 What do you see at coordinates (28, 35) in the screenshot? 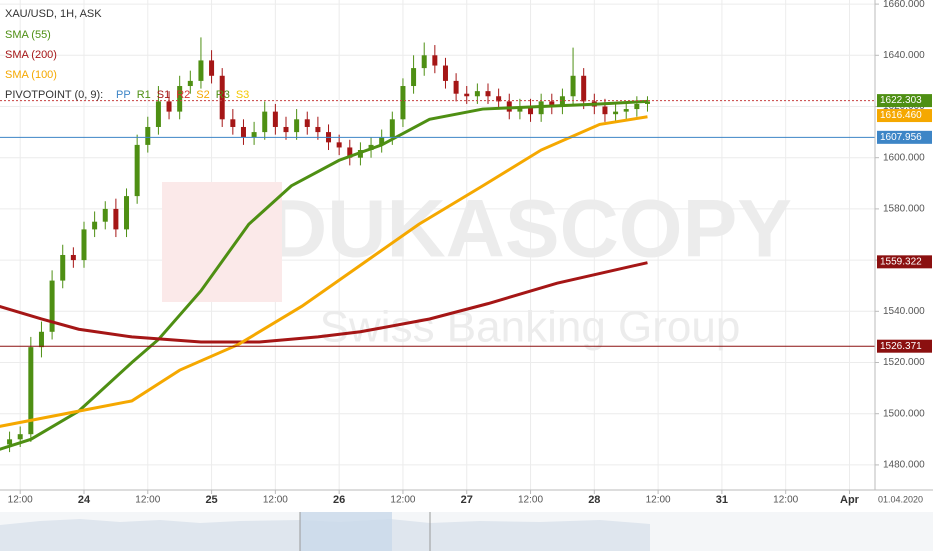
I see `legend-entry: SMA (55)` at bounding box center [28, 35].